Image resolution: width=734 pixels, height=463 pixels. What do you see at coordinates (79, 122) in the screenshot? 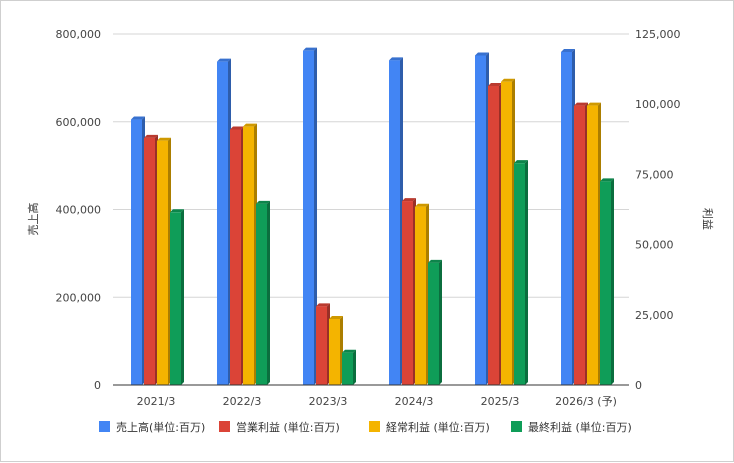
I see `y-tick-label: 600,000` at bounding box center [79, 122].